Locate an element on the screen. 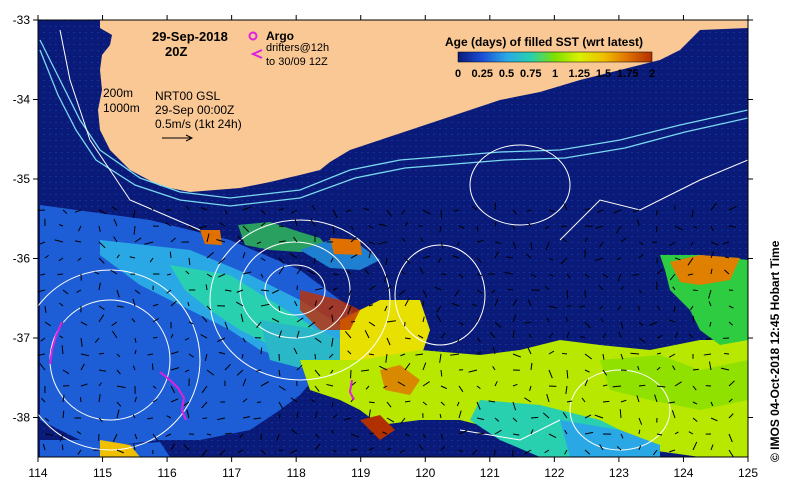 The height and width of the screenshot is (492, 790). legend-tick-label: 1.5 is located at coordinates (603, 74).